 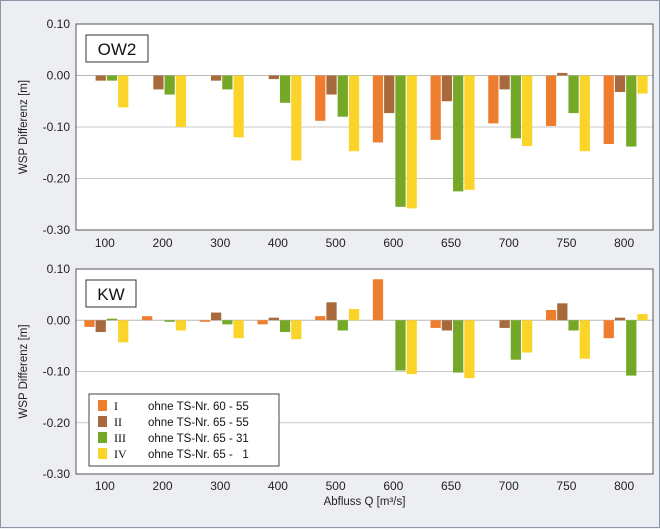 I want to click on legend-series-text: ohne TS-Nr. 60 - 55, so click(x=198, y=407).